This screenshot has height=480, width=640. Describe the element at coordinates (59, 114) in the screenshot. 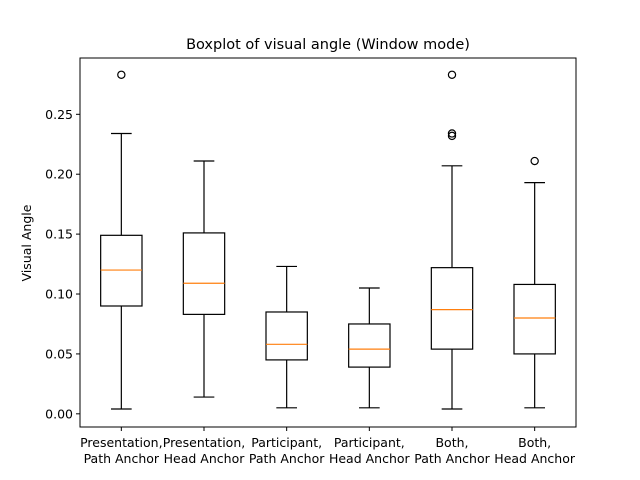

I see `y-tick-label: 0.25` at that location.